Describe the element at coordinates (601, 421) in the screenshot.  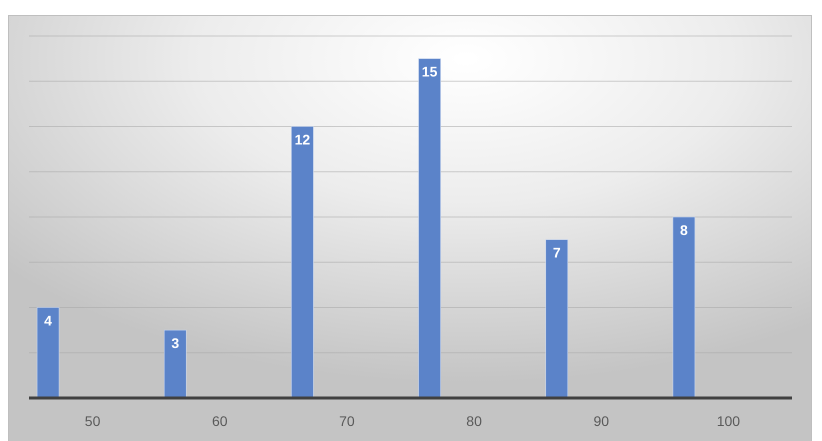
I see `x-tick-label: 90` at that location.